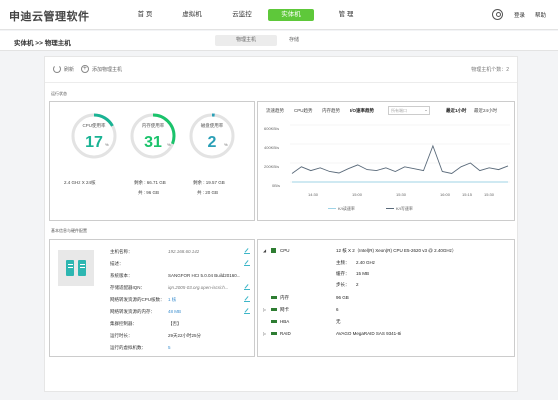 The width and height of the screenshot is (558, 400). What do you see at coordinates (85, 69) in the screenshot?
I see `add-icon` at bounding box center [85, 69].